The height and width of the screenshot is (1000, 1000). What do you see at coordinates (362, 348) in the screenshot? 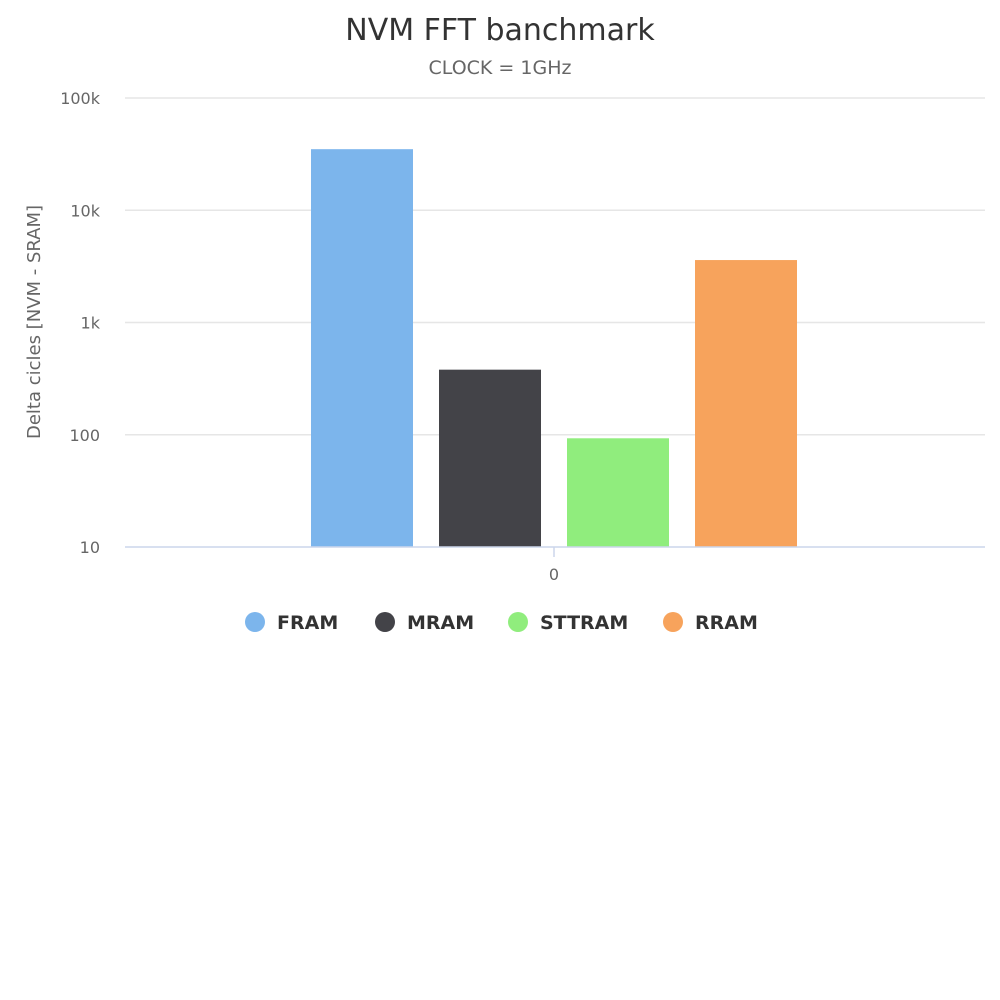
I see `bar-fram` at bounding box center [362, 348].